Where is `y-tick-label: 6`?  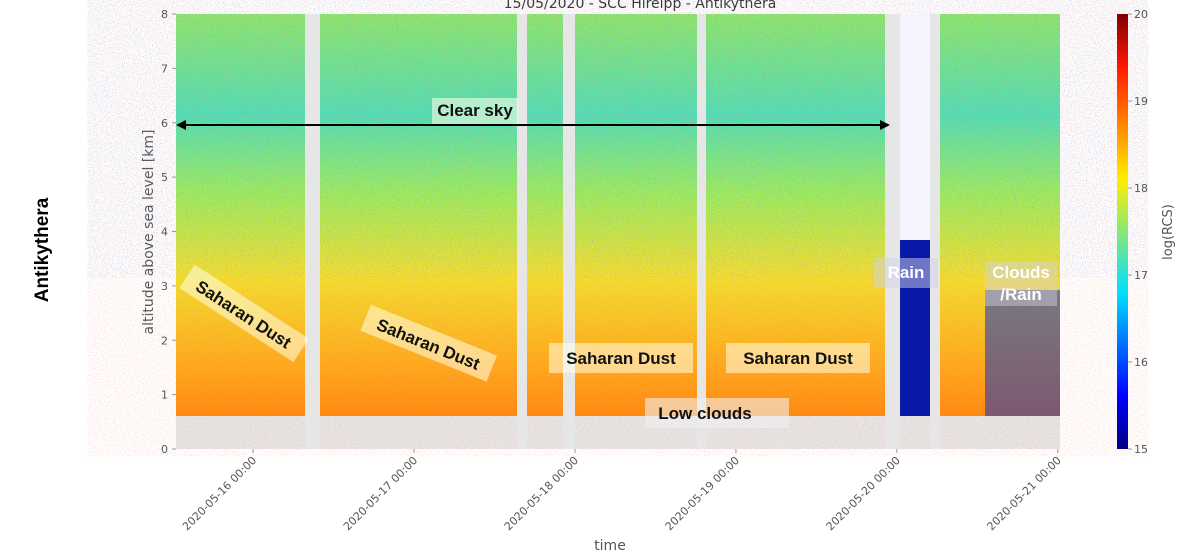
y-tick-label: 6 is located at coordinates (164, 123).